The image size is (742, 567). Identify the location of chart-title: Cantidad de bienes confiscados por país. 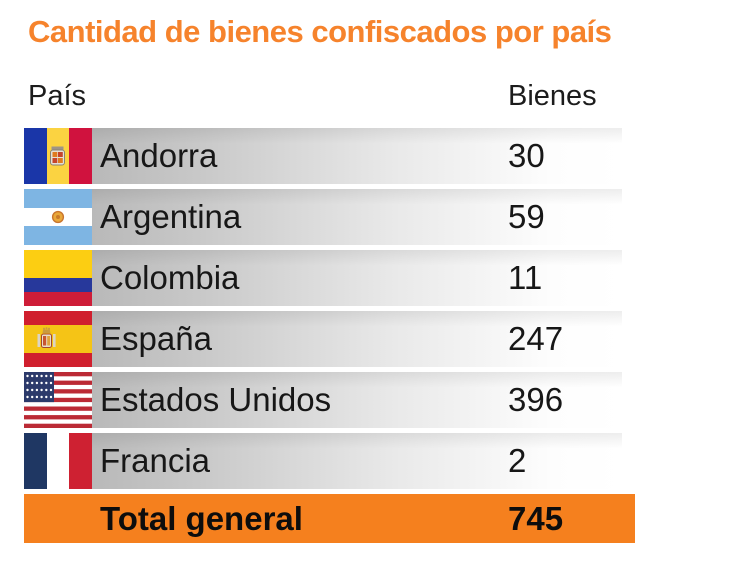
(320, 31).